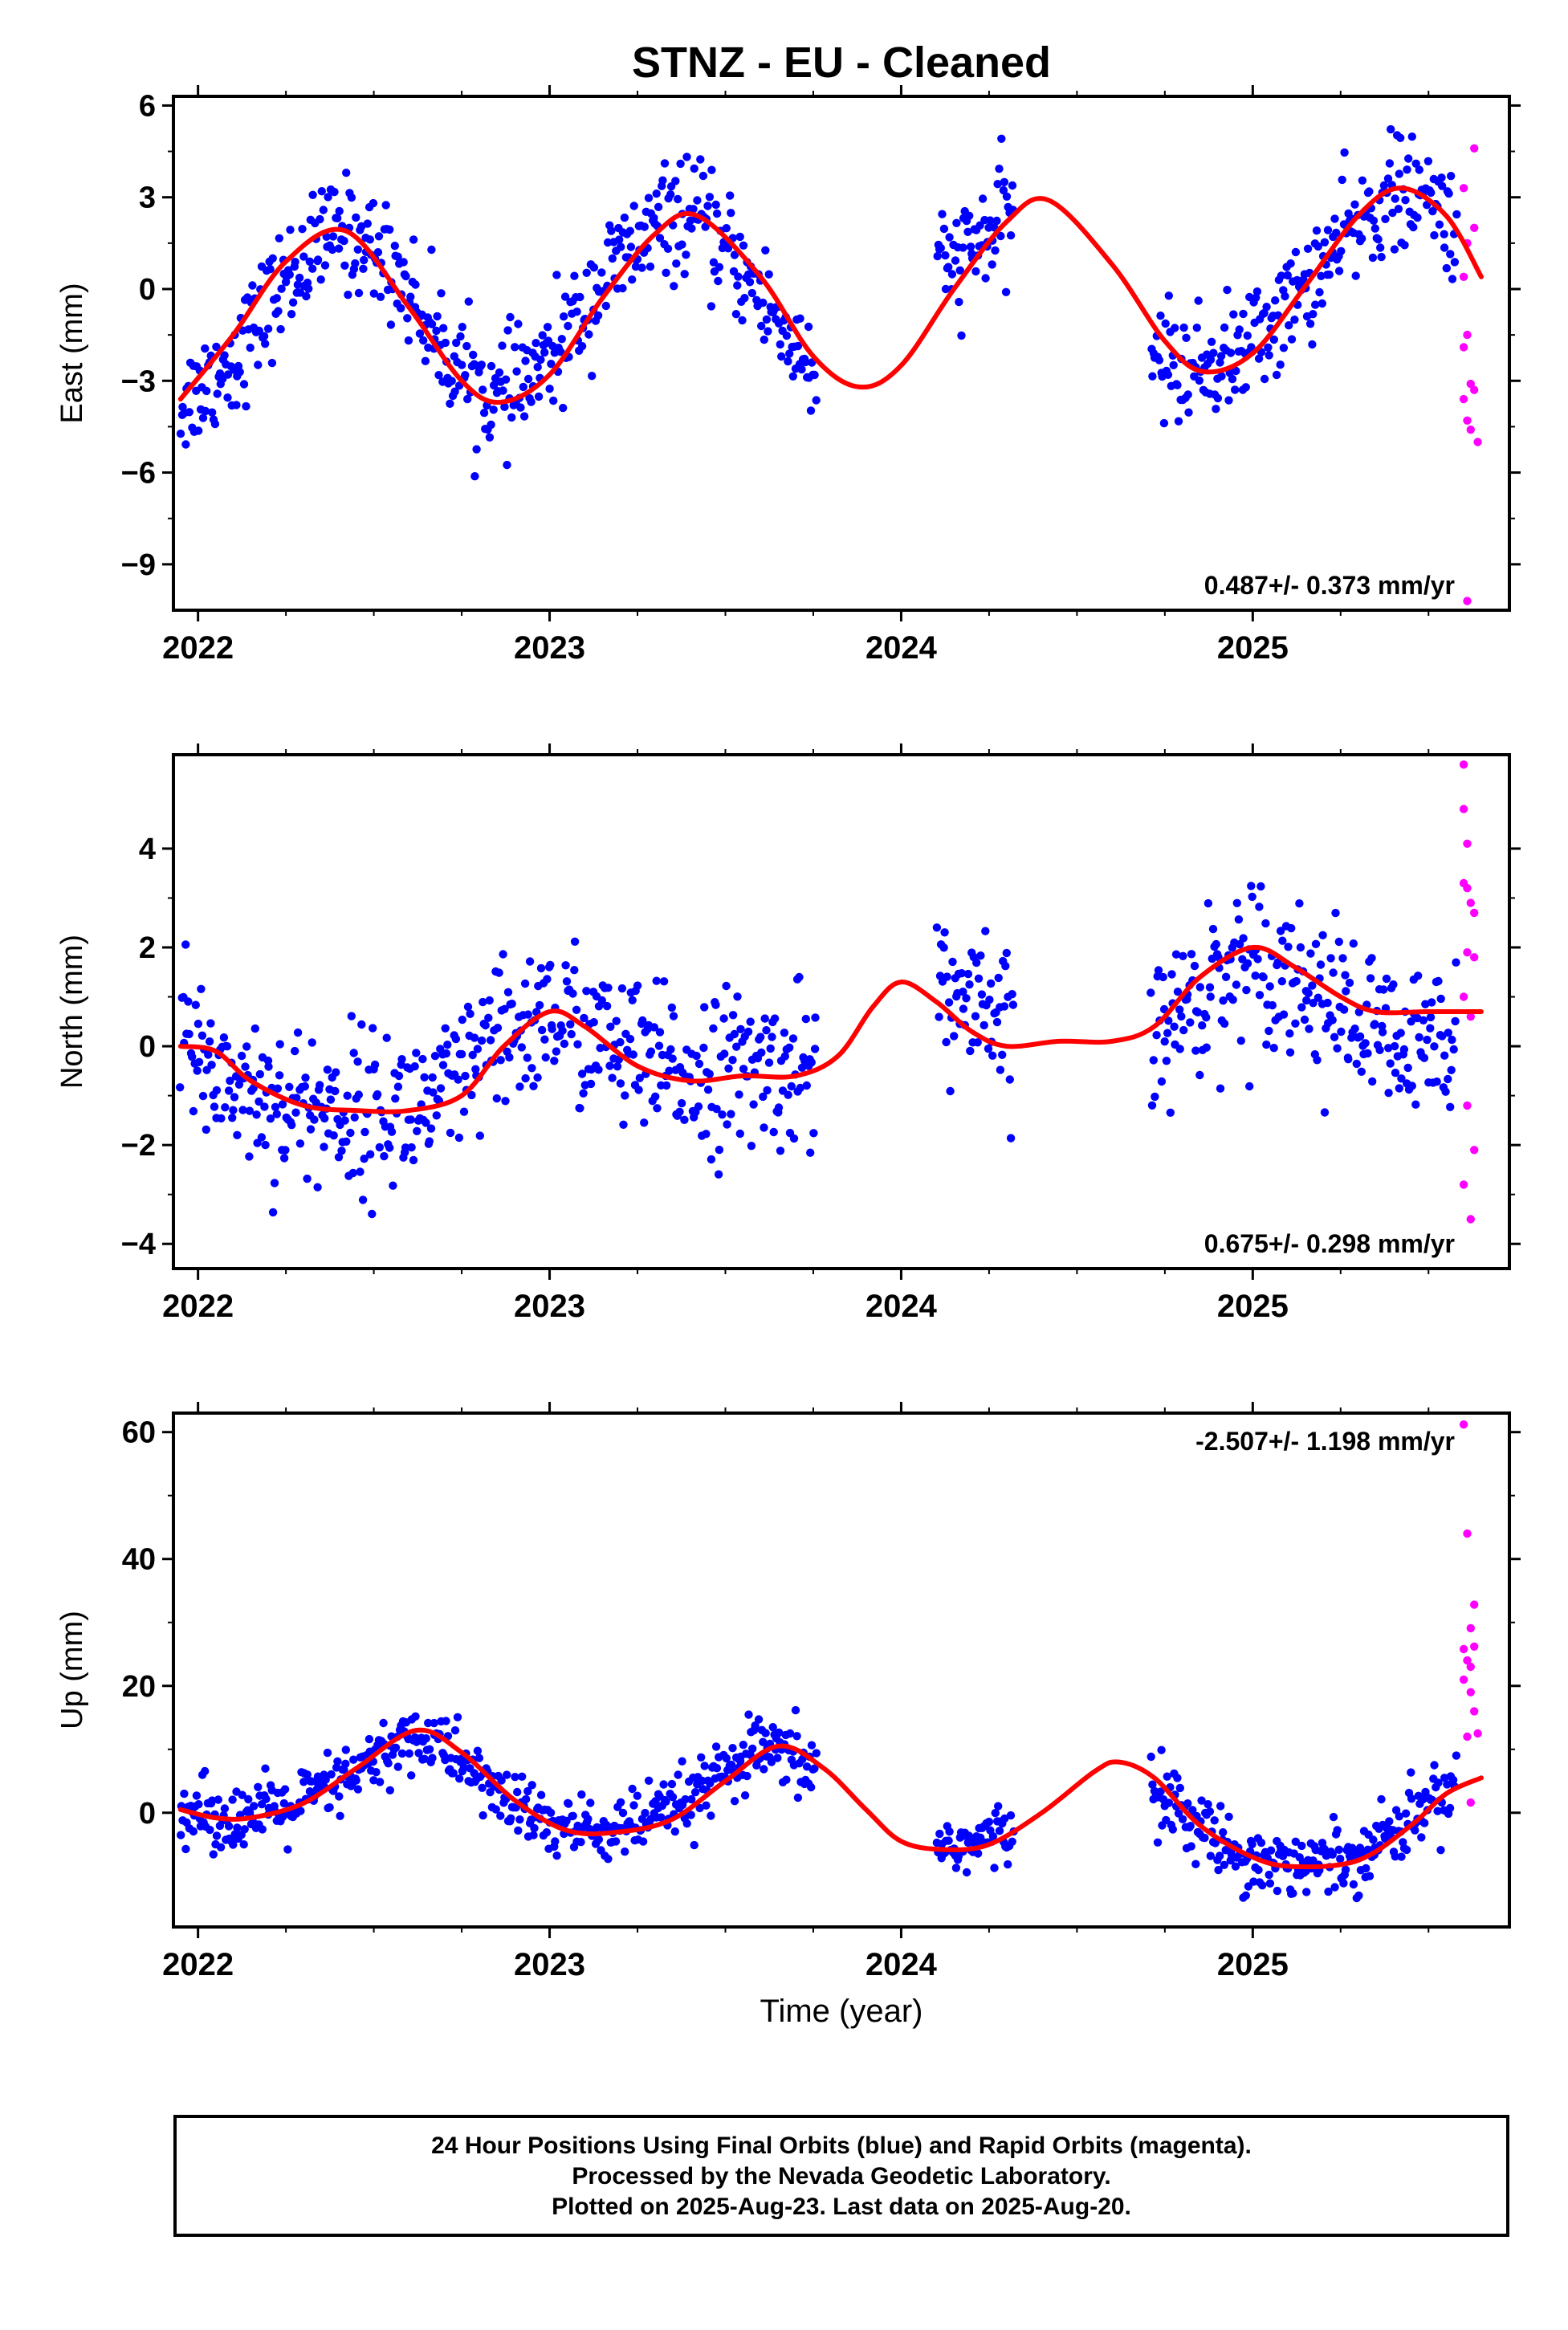 This screenshot has width=1568, height=2330. What do you see at coordinates (830, 295) in the screenshot?
I see `fit-curve` at bounding box center [830, 295].